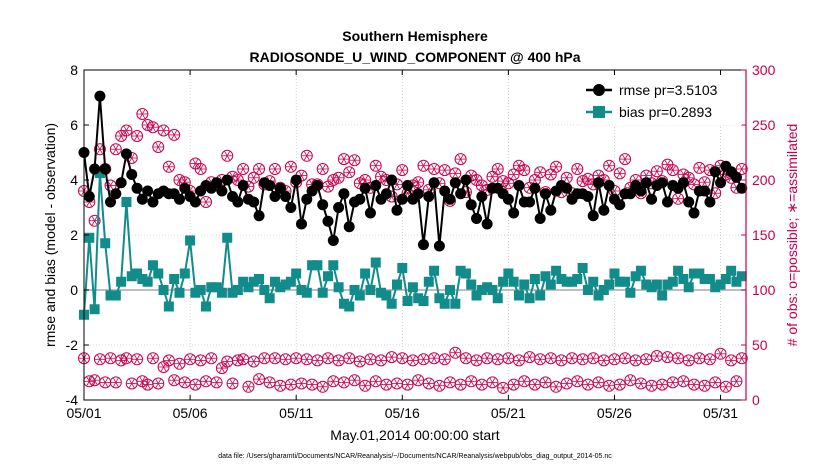  What do you see at coordinates (74, 125) in the screenshot?
I see `y-tick-label-5: 6` at bounding box center [74, 125].